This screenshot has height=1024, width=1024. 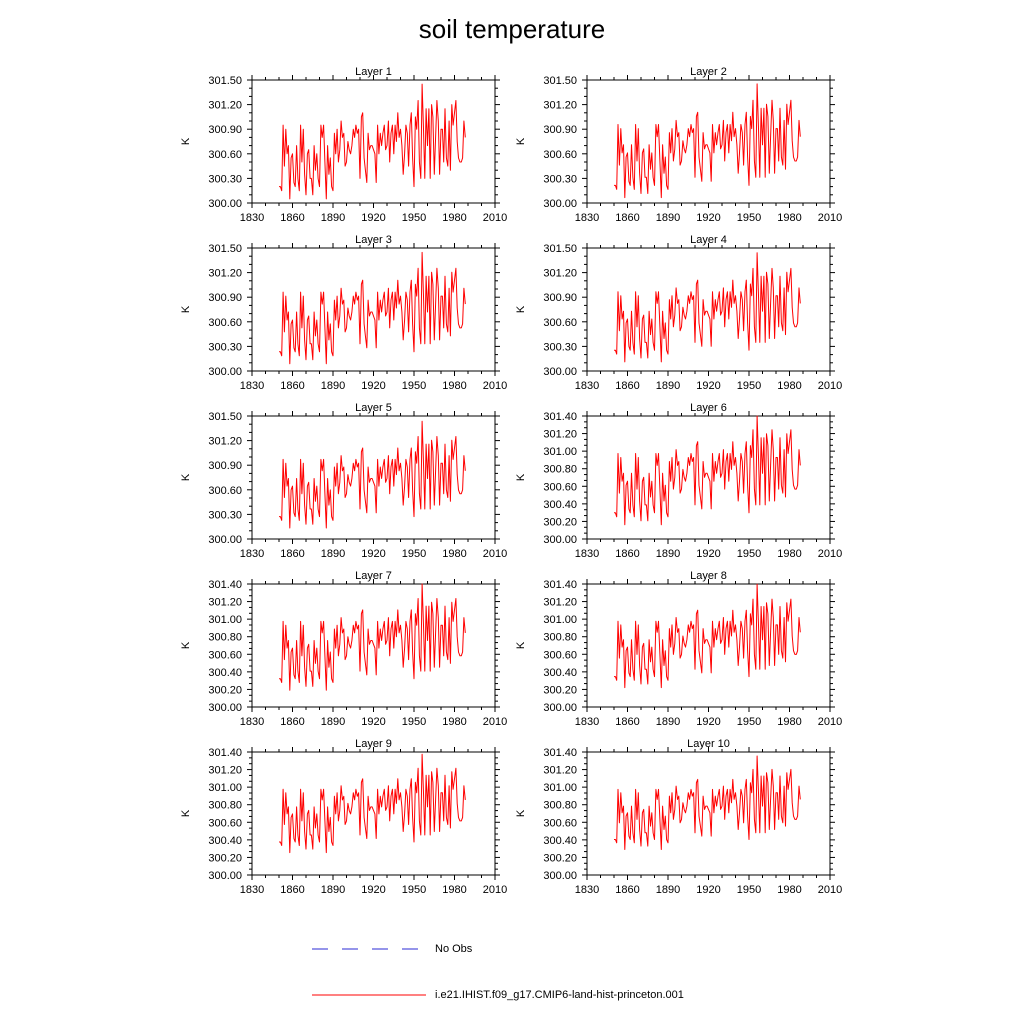 What do you see at coordinates (373, 576) in the screenshot?
I see `subplot-title: Layer 7` at bounding box center [373, 576].